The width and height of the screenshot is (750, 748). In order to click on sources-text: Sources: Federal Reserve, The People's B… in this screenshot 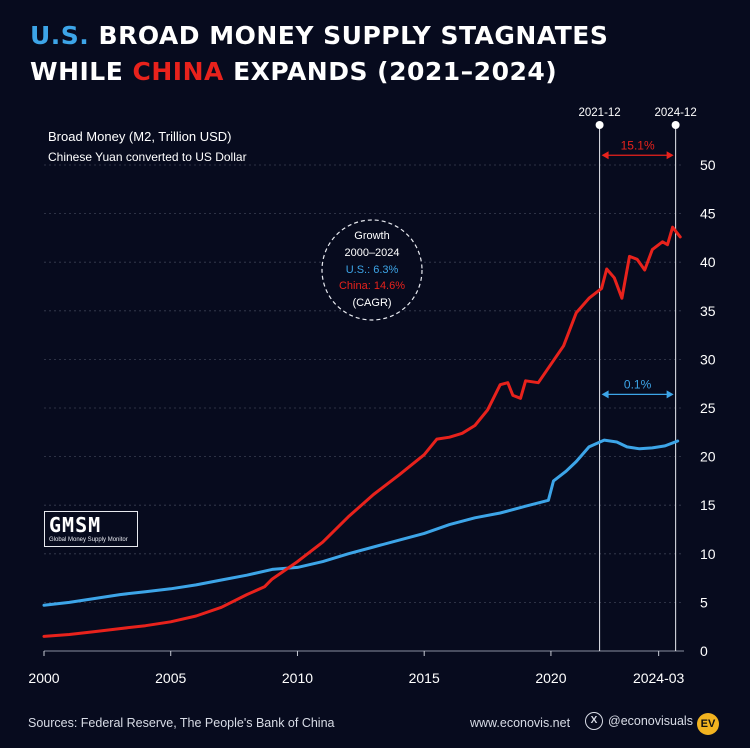, I will do `click(181, 723)`.